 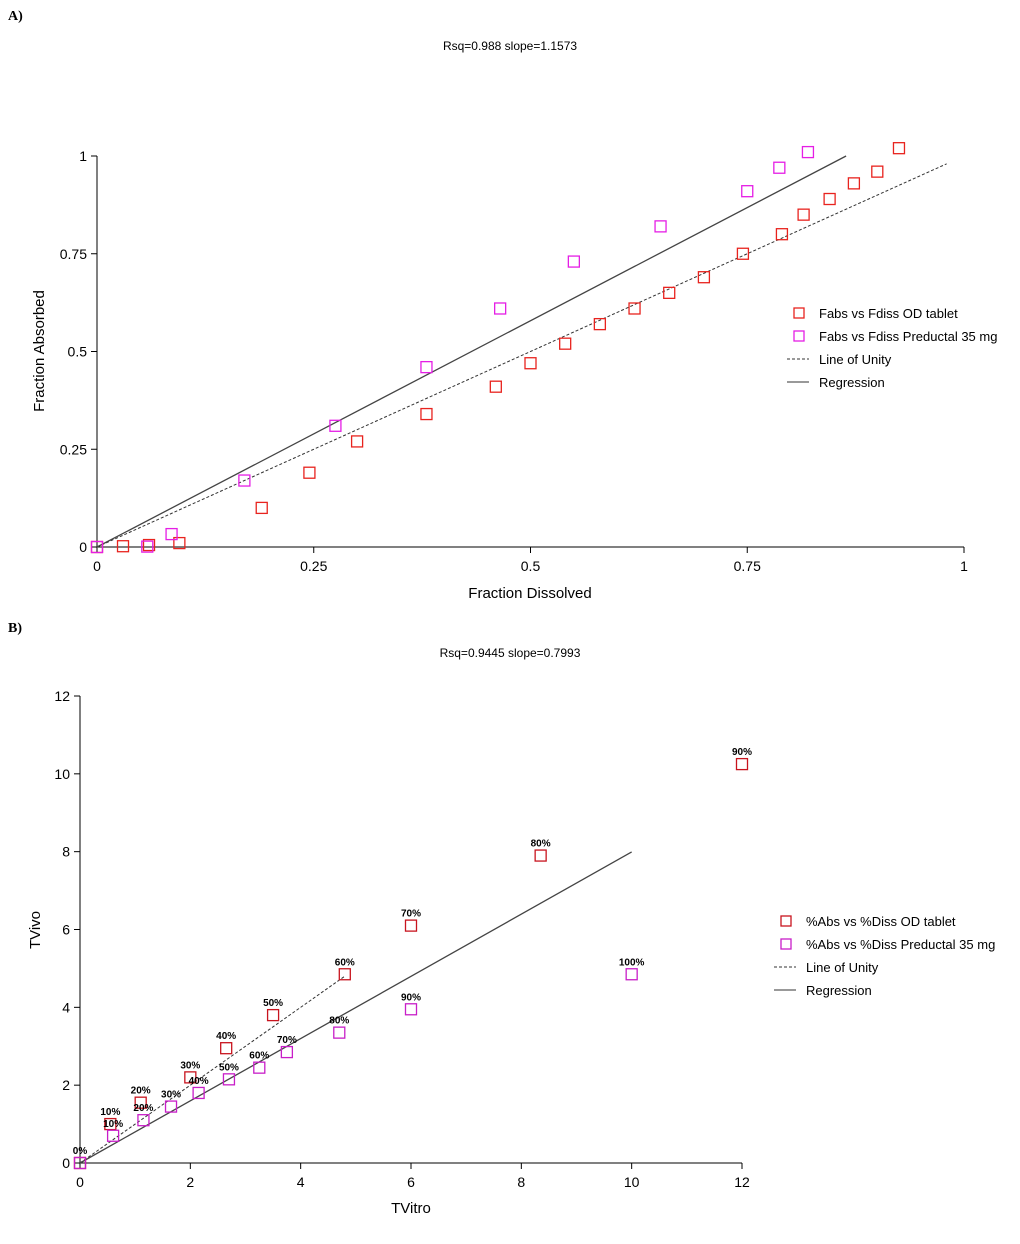 What do you see at coordinates (39, 351) in the screenshot?
I see `y-axis-title: Fraction Absorbed` at bounding box center [39, 351].